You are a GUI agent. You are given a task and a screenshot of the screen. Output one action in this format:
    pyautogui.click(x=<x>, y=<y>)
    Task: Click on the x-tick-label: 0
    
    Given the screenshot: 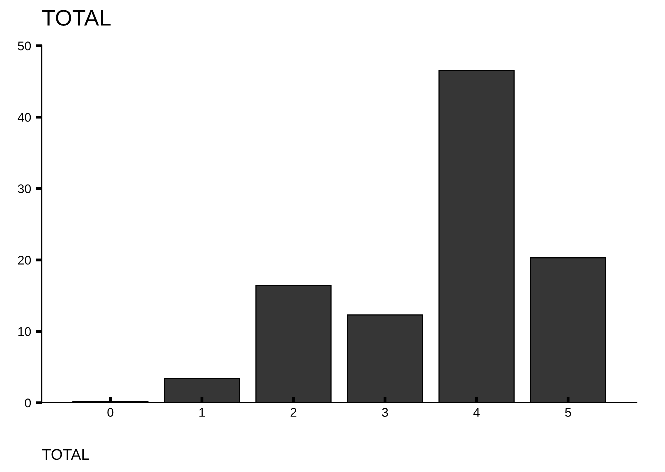 What is the action you would take?
    pyautogui.click(x=111, y=413)
    